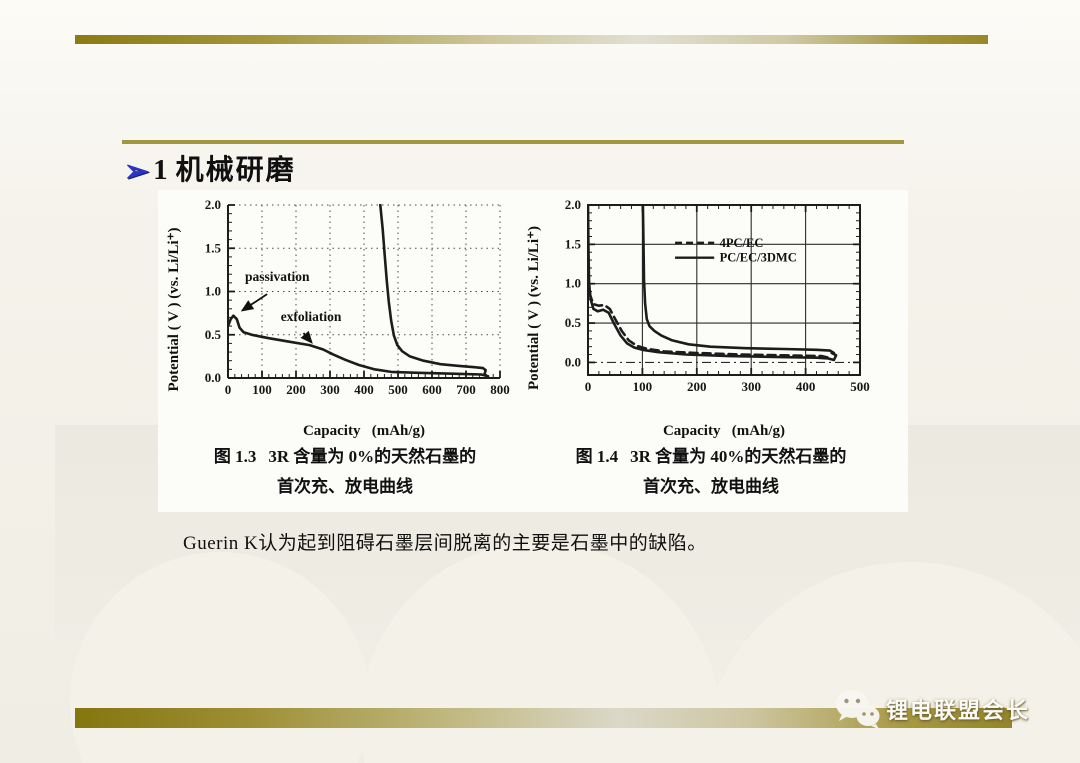 The width and height of the screenshot is (1080, 763). I want to click on figure-label: 图 1.4, so click(597, 456).